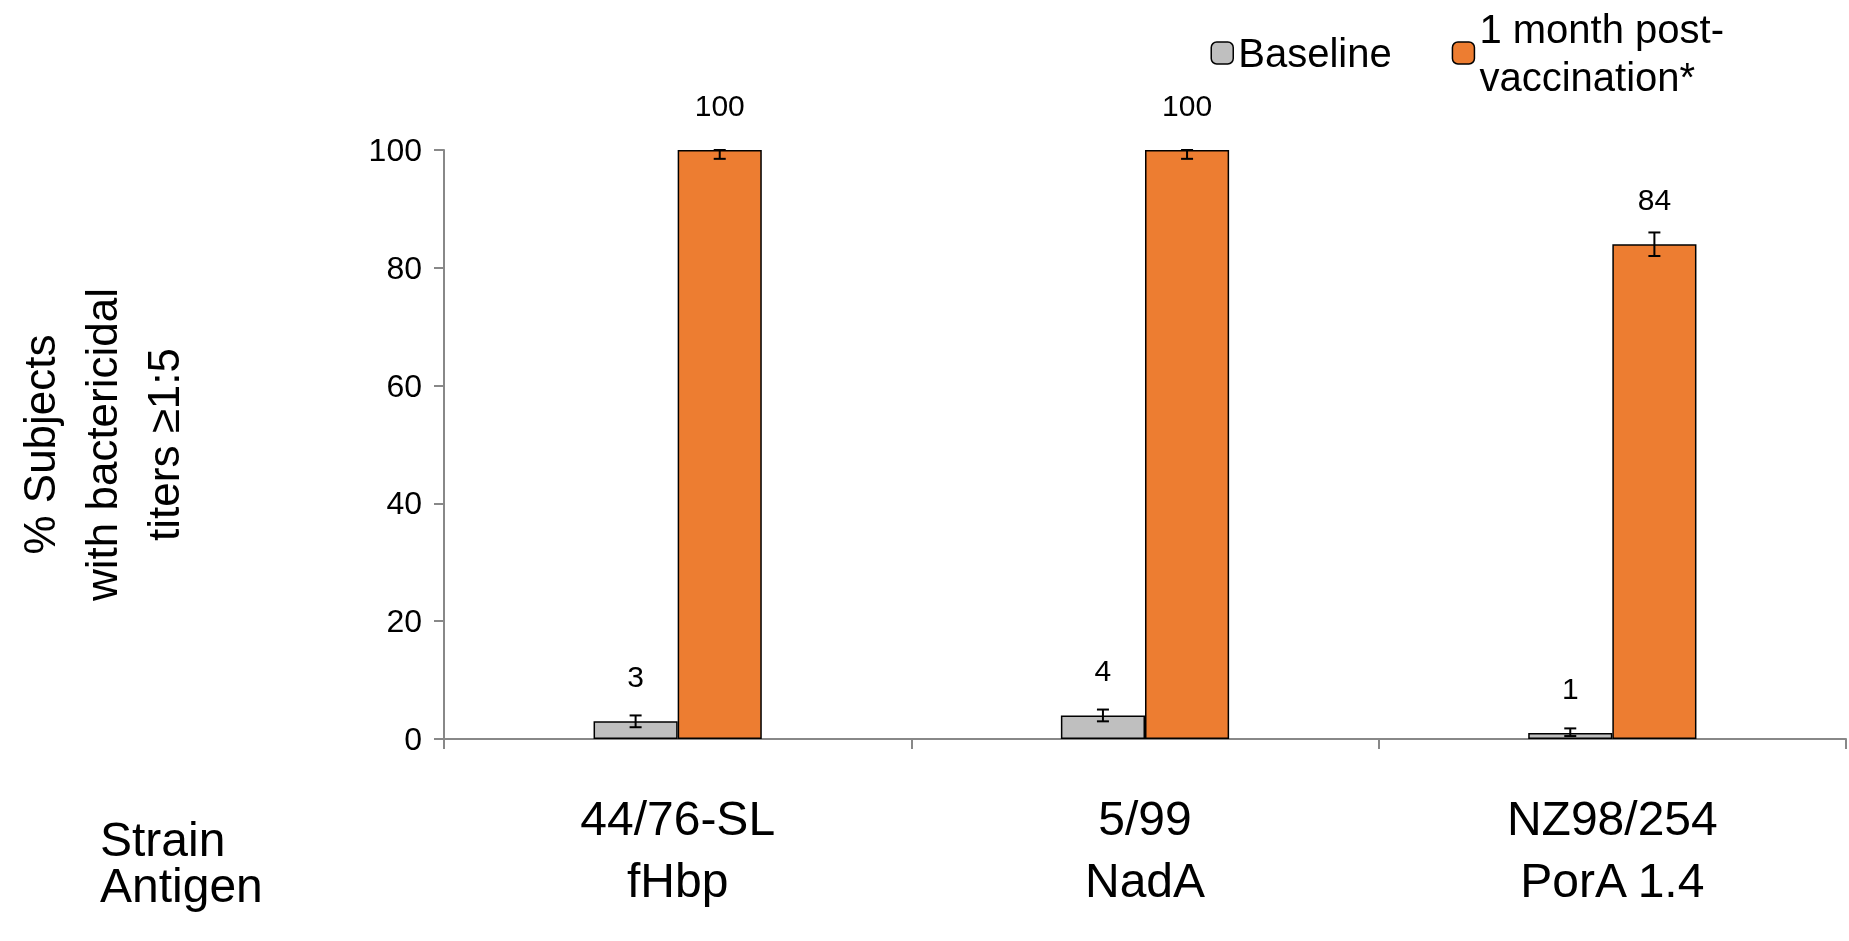 The height and width of the screenshot is (941, 1849). I want to click on x-tick-label: 5/99 NadA, so click(1145, 849).